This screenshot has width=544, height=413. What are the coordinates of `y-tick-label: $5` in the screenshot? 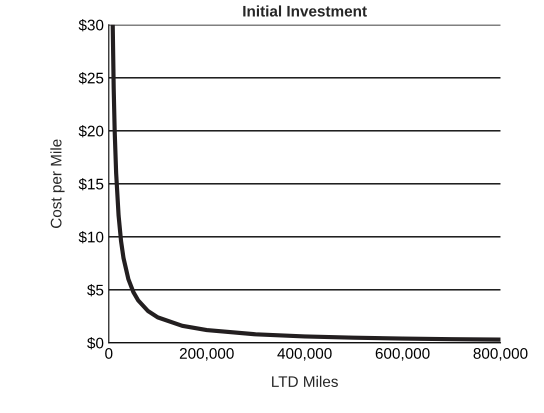 It's located at (95, 290).